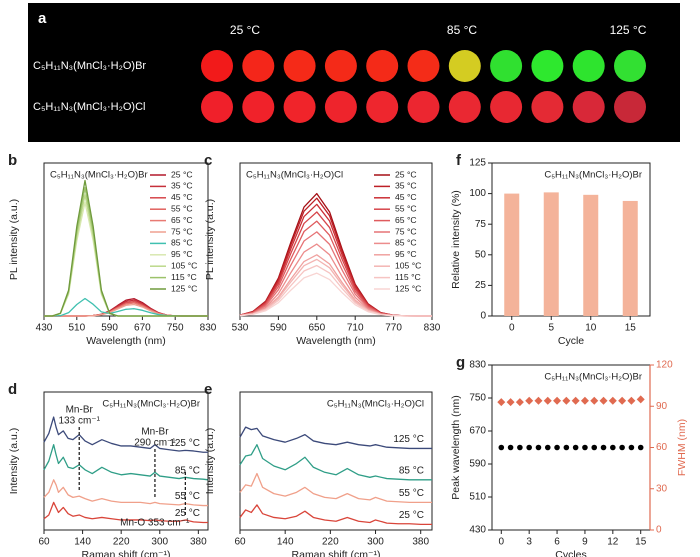 This screenshot has width=700, height=557. What do you see at coordinates (502, 542) in the screenshot?
I see `x-tick-label: 0` at bounding box center [502, 542].